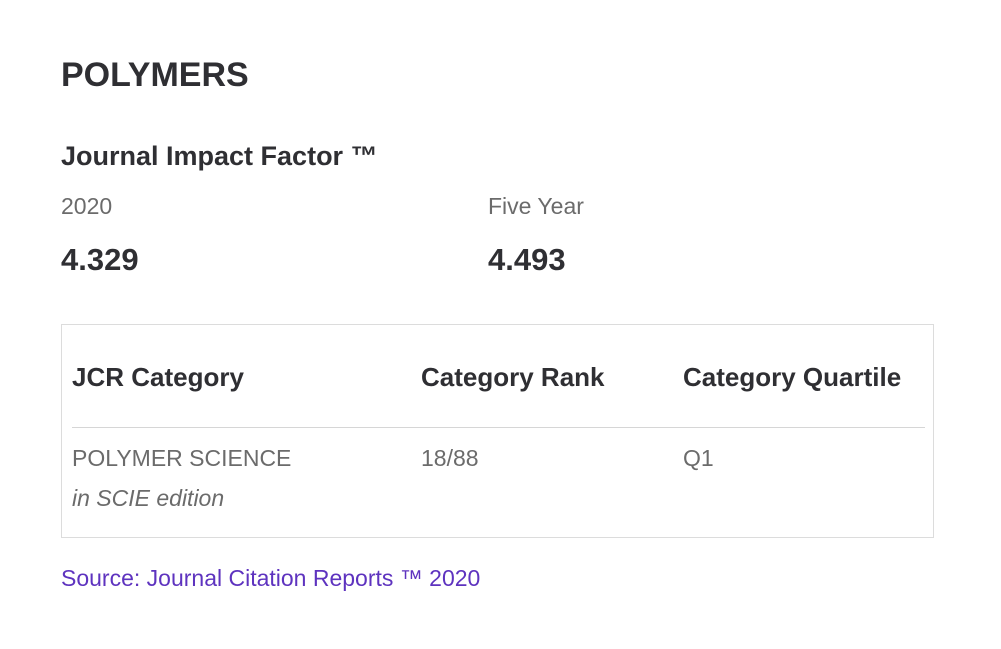 The width and height of the screenshot is (1001, 649). I want to click on metric-label: Five Year, so click(536, 206).